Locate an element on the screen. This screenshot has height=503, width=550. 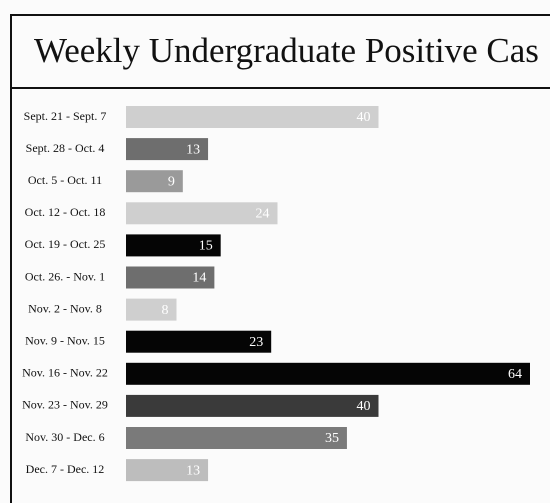
value-label: 23 is located at coordinates (256, 342).